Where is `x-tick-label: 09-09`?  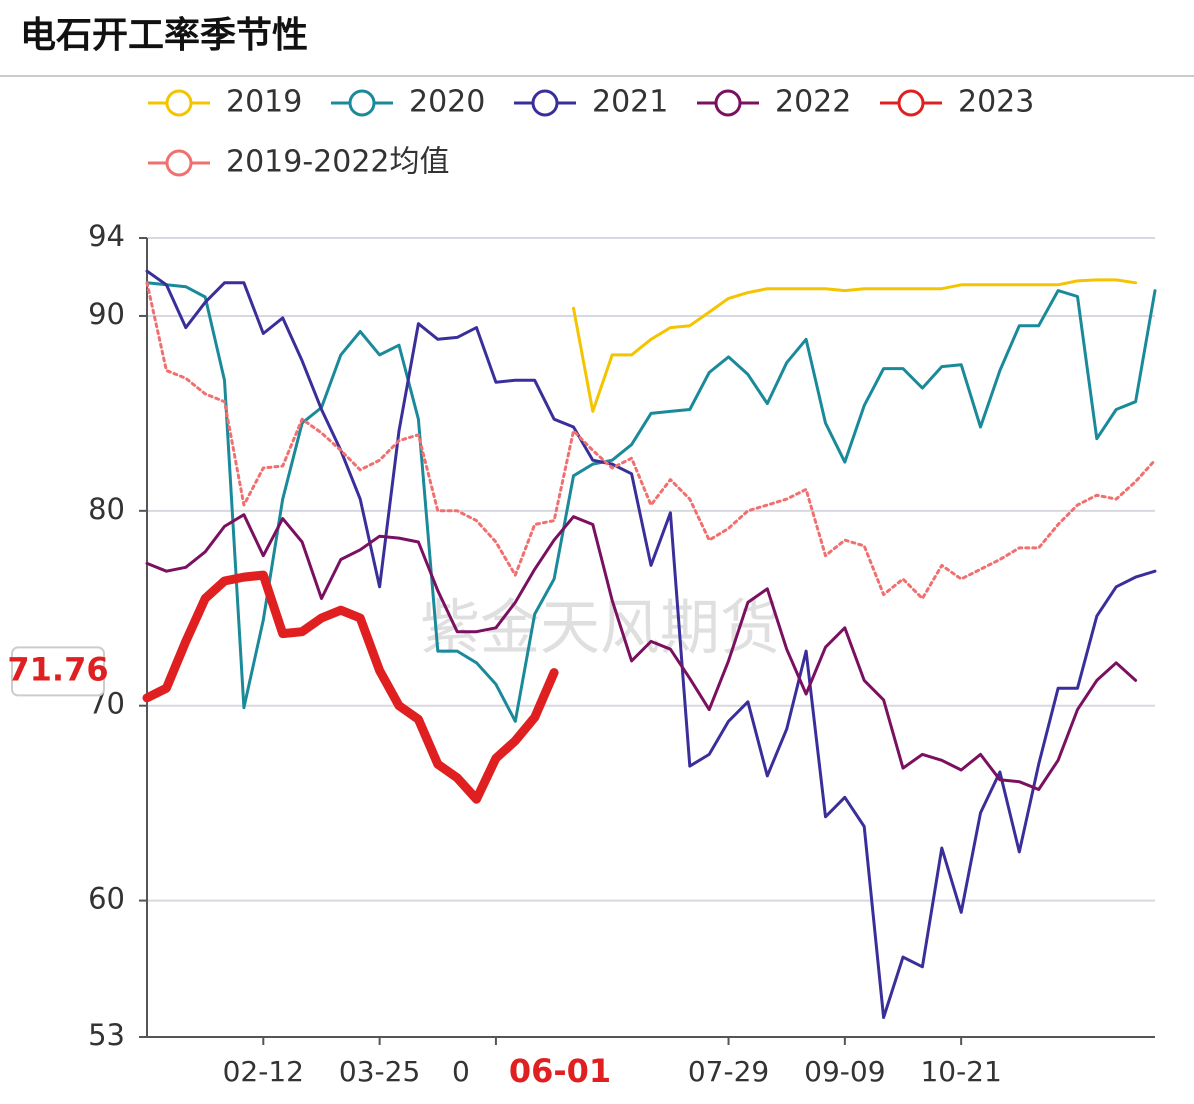
x-tick-label: 09-09 is located at coordinates (844, 1071).